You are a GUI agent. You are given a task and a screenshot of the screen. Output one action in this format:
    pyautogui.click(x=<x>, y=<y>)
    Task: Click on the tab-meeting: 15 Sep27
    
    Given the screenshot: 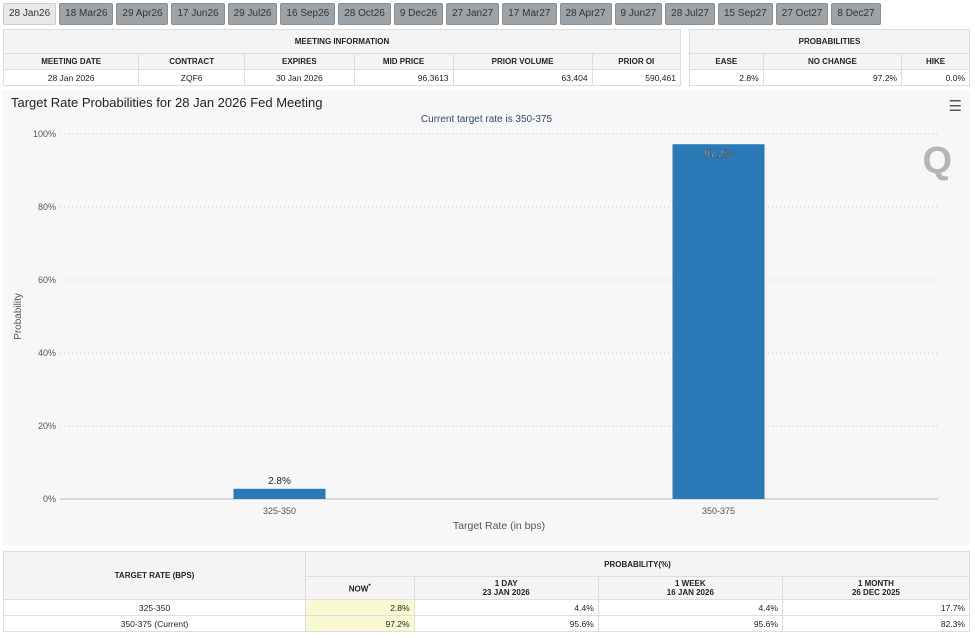 What is the action you would take?
    pyautogui.click(x=745, y=14)
    